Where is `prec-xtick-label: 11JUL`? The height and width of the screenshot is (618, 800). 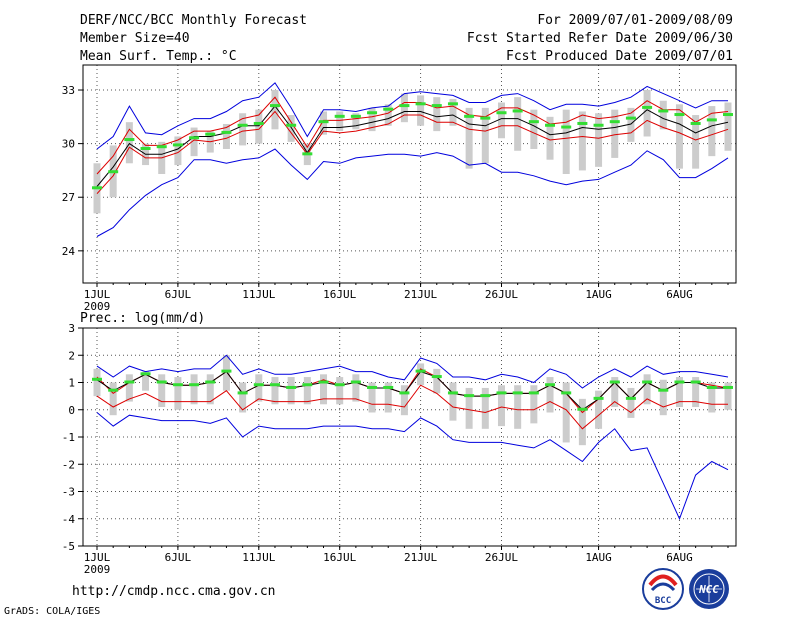 prec-xtick-label: 11JUL is located at coordinates (258, 557).